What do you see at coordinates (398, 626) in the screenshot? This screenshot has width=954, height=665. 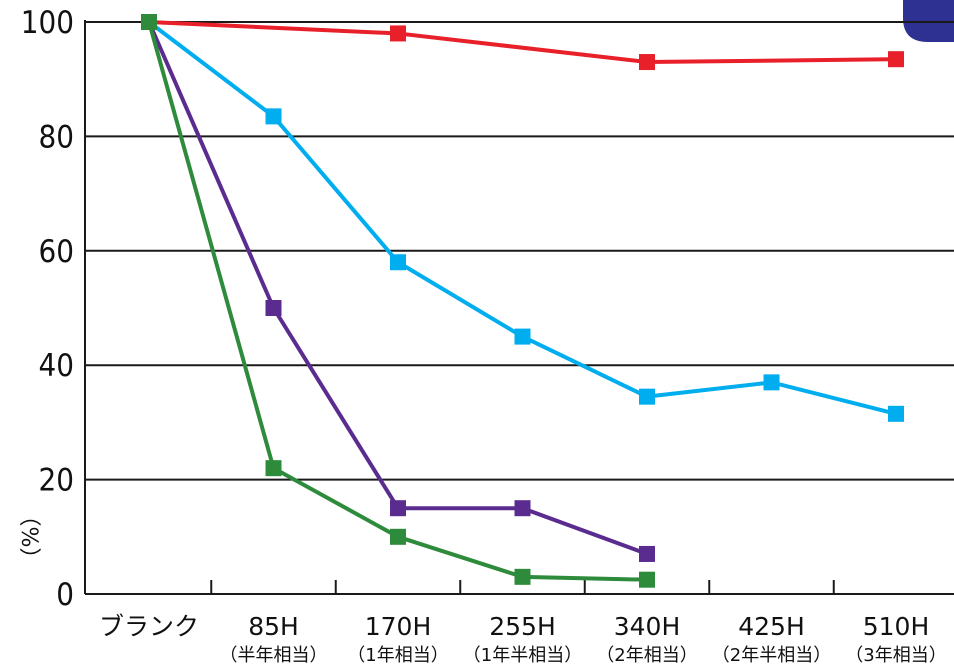 I see `x-tick-label: 170H` at bounding box center [398, 626].